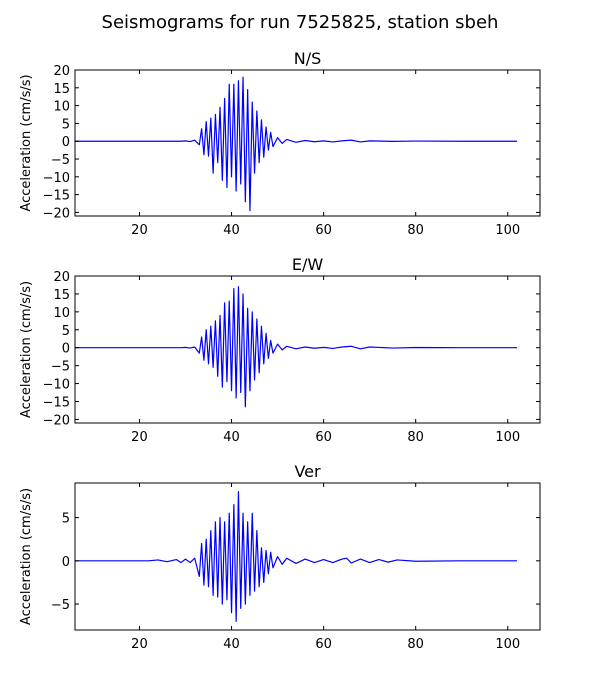 This screenshot has height=700, width=600. I want to click on panel-title: E/W, so click(308, 264).